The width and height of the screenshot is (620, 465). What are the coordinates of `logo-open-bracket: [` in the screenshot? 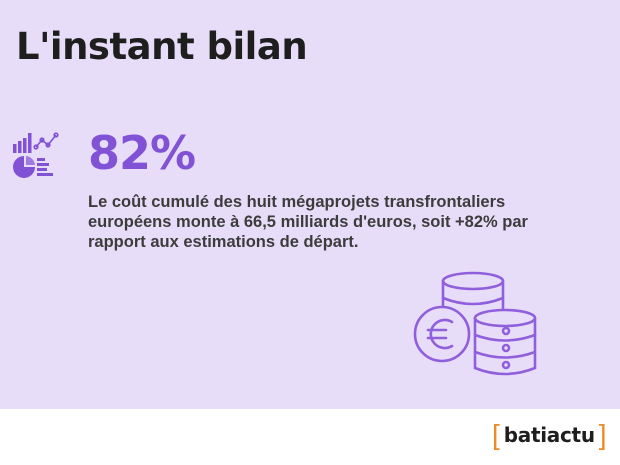 It's located at (496, 434).